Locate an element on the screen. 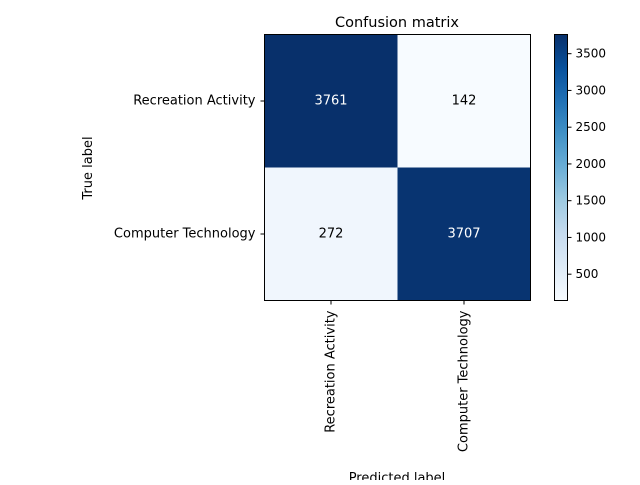 The width and height of the screenshot is (640, 485). colorbar-tick-label: 500 is located at coordinates (587, 274).